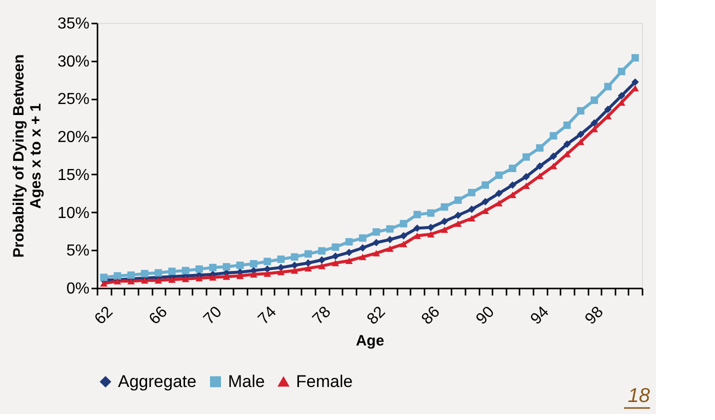  Describe the element at coordinates (246, 381) in the screenshot. I see `legend-label: Male` at that location.